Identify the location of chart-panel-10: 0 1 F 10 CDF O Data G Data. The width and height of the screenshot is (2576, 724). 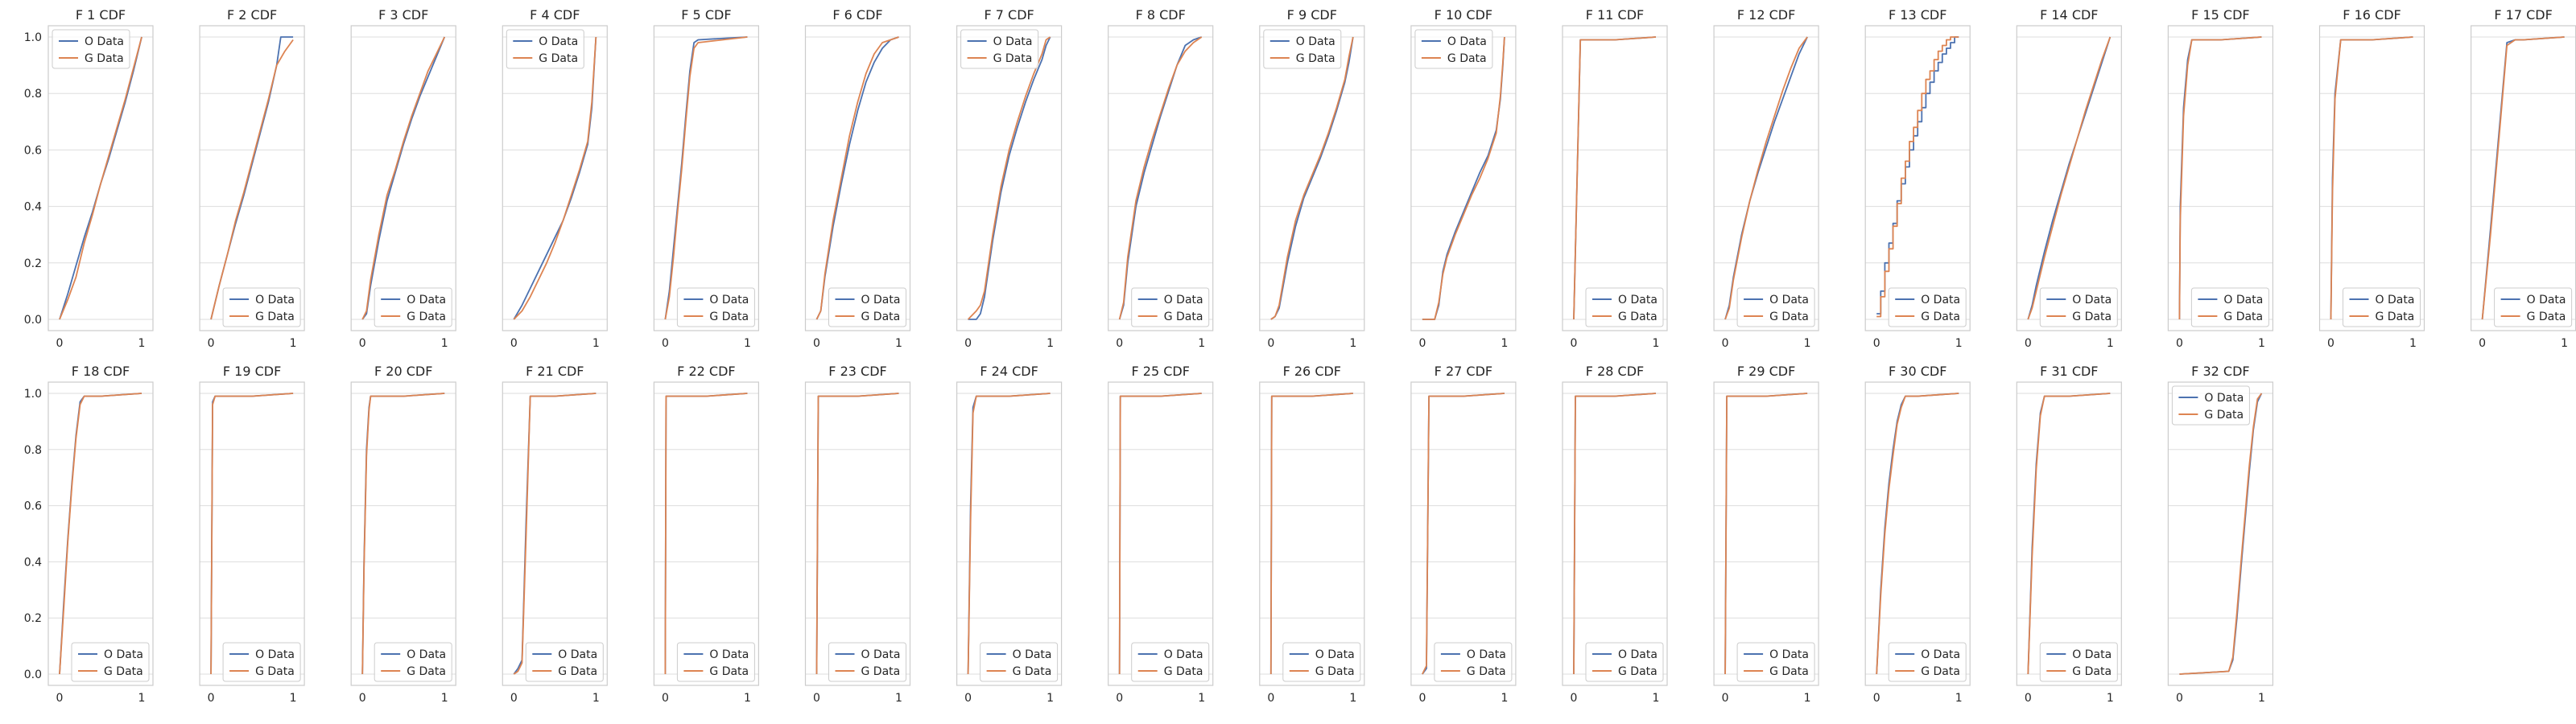
(1463, 178).